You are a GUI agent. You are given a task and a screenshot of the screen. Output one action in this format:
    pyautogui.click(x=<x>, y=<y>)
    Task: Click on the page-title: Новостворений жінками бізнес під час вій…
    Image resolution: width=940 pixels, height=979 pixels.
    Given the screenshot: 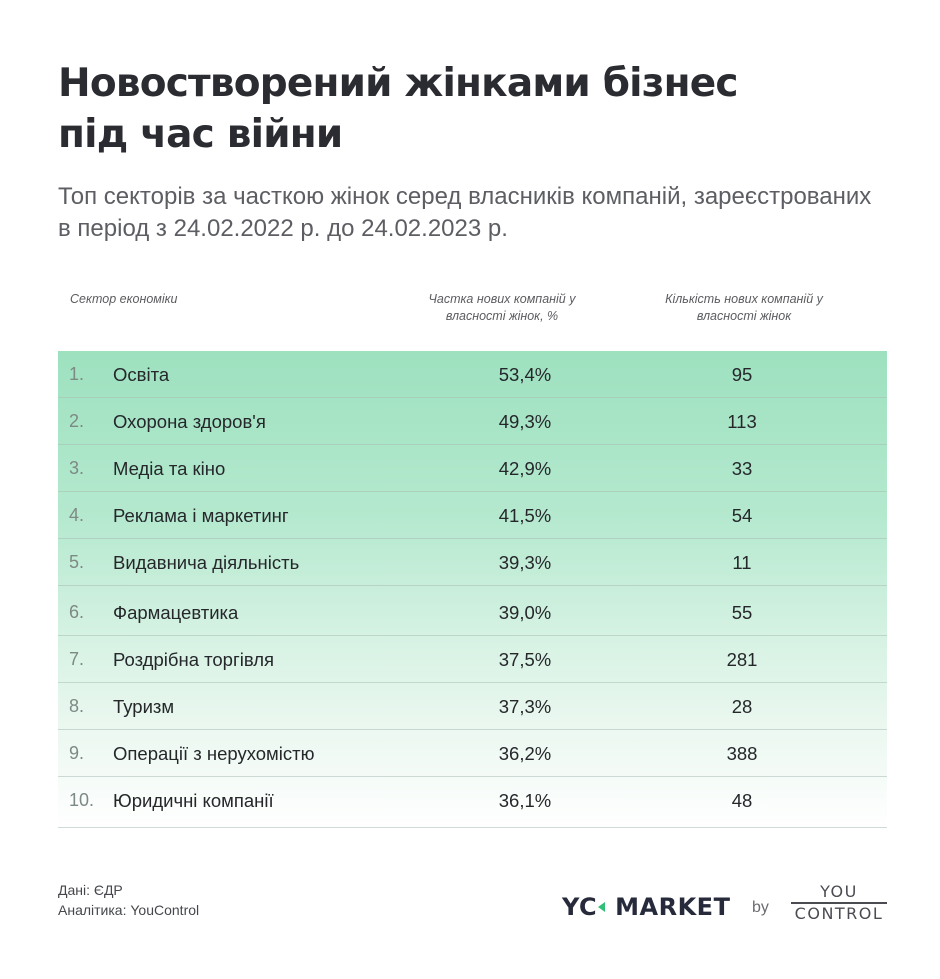 What is the action you would take?
    pyautogui.click(x=398, y=109)
    